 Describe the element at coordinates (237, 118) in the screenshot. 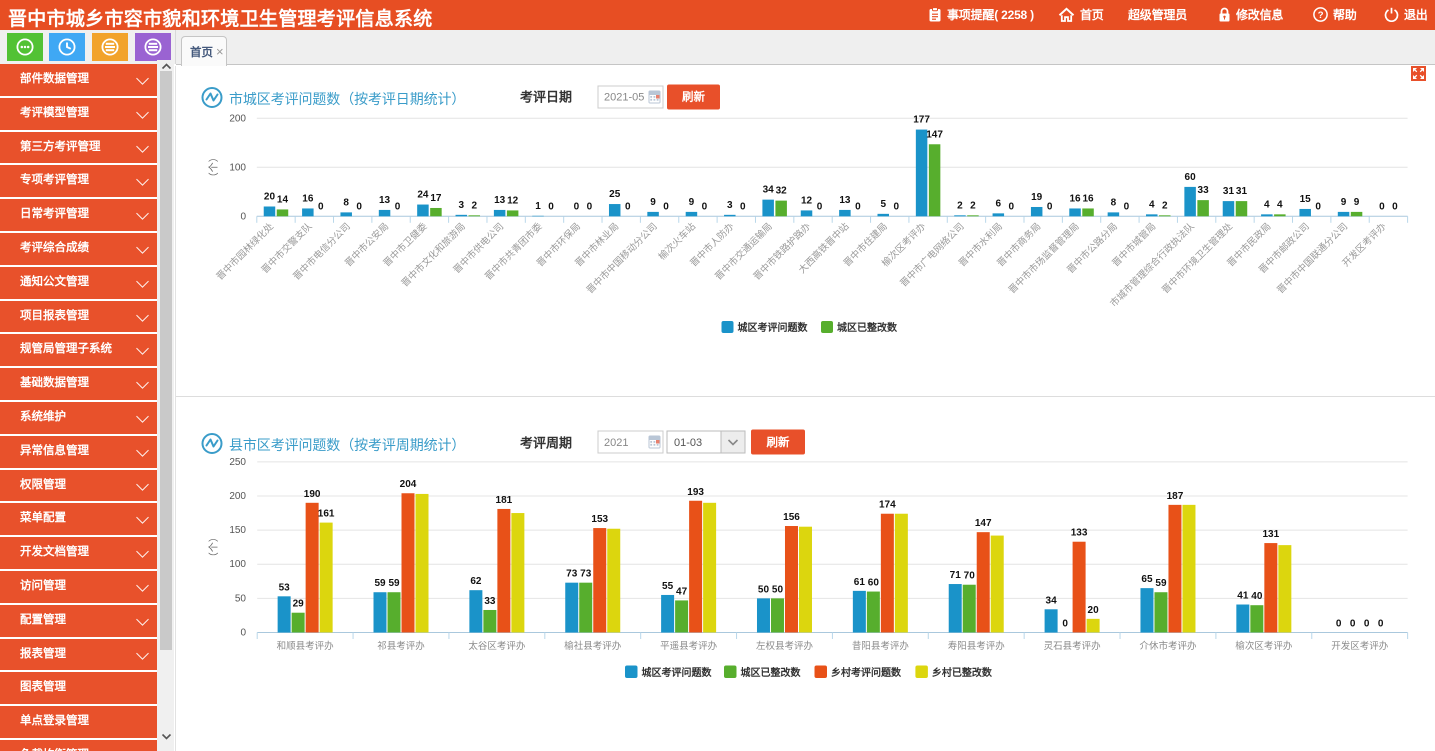

I see `svg-text: 200` at that location.